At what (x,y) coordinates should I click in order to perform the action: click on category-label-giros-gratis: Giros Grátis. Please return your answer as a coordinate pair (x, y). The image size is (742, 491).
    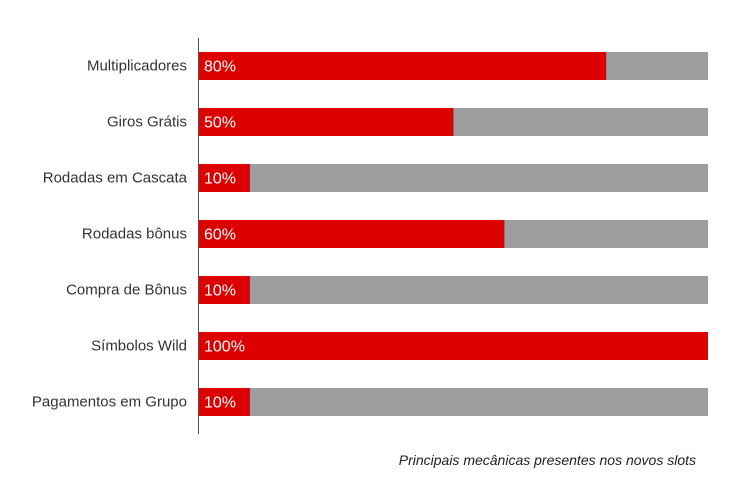
    Looking at the image, I should click on (147, 122).